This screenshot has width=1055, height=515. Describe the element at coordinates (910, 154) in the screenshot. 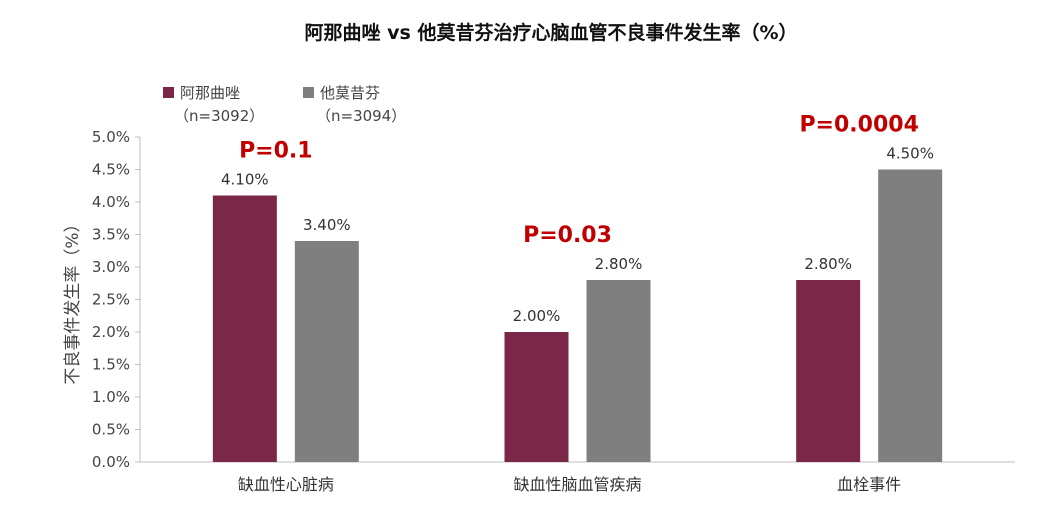

I see `data-label: 4.50%` at that location.